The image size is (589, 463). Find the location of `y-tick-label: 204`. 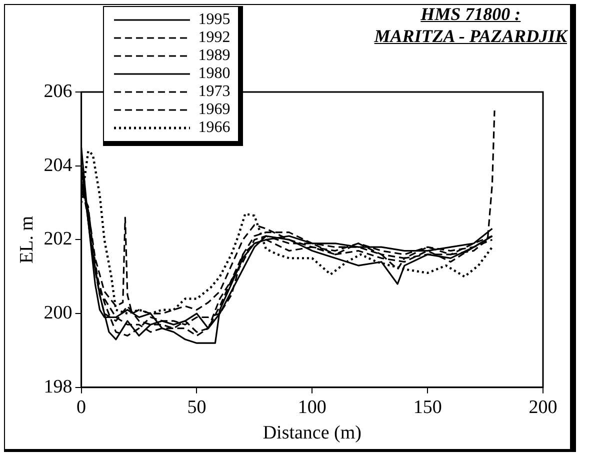

y-tick-label: 204 is located at coordinates (58, 165).